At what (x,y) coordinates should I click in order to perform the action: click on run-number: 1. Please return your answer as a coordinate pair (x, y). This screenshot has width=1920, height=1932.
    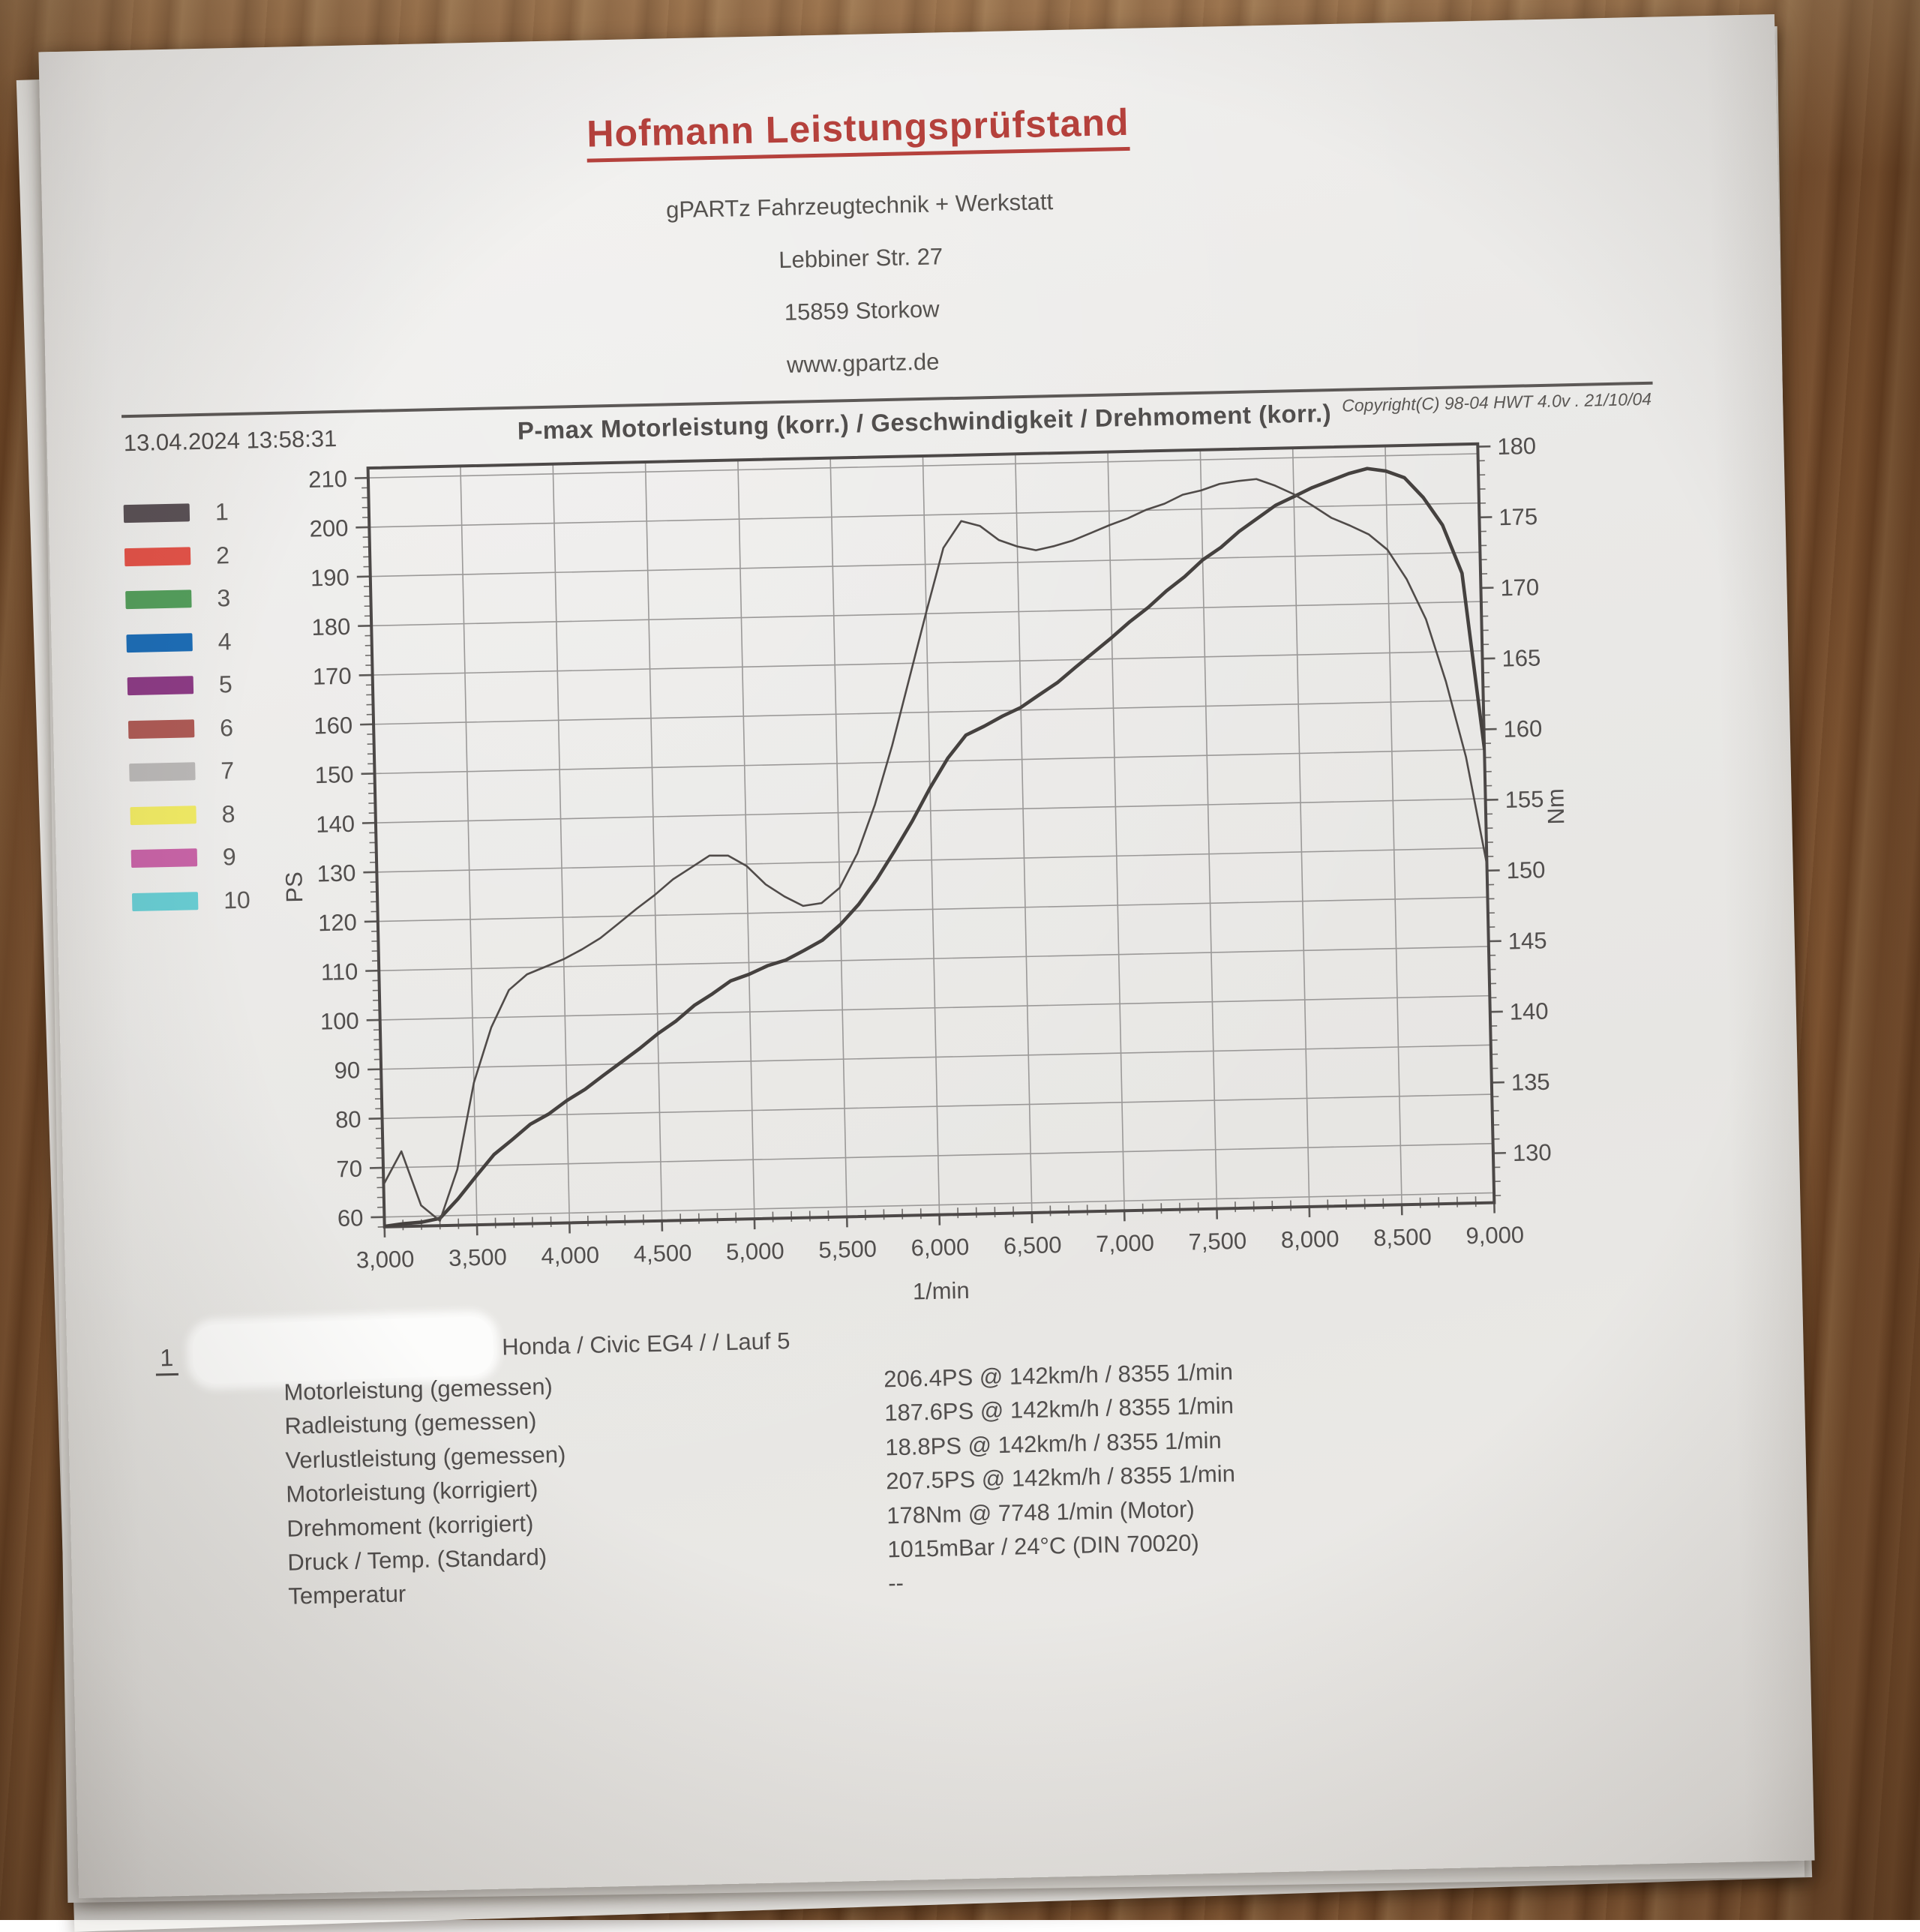
    Looking at the image, I should click on (166, 1360).